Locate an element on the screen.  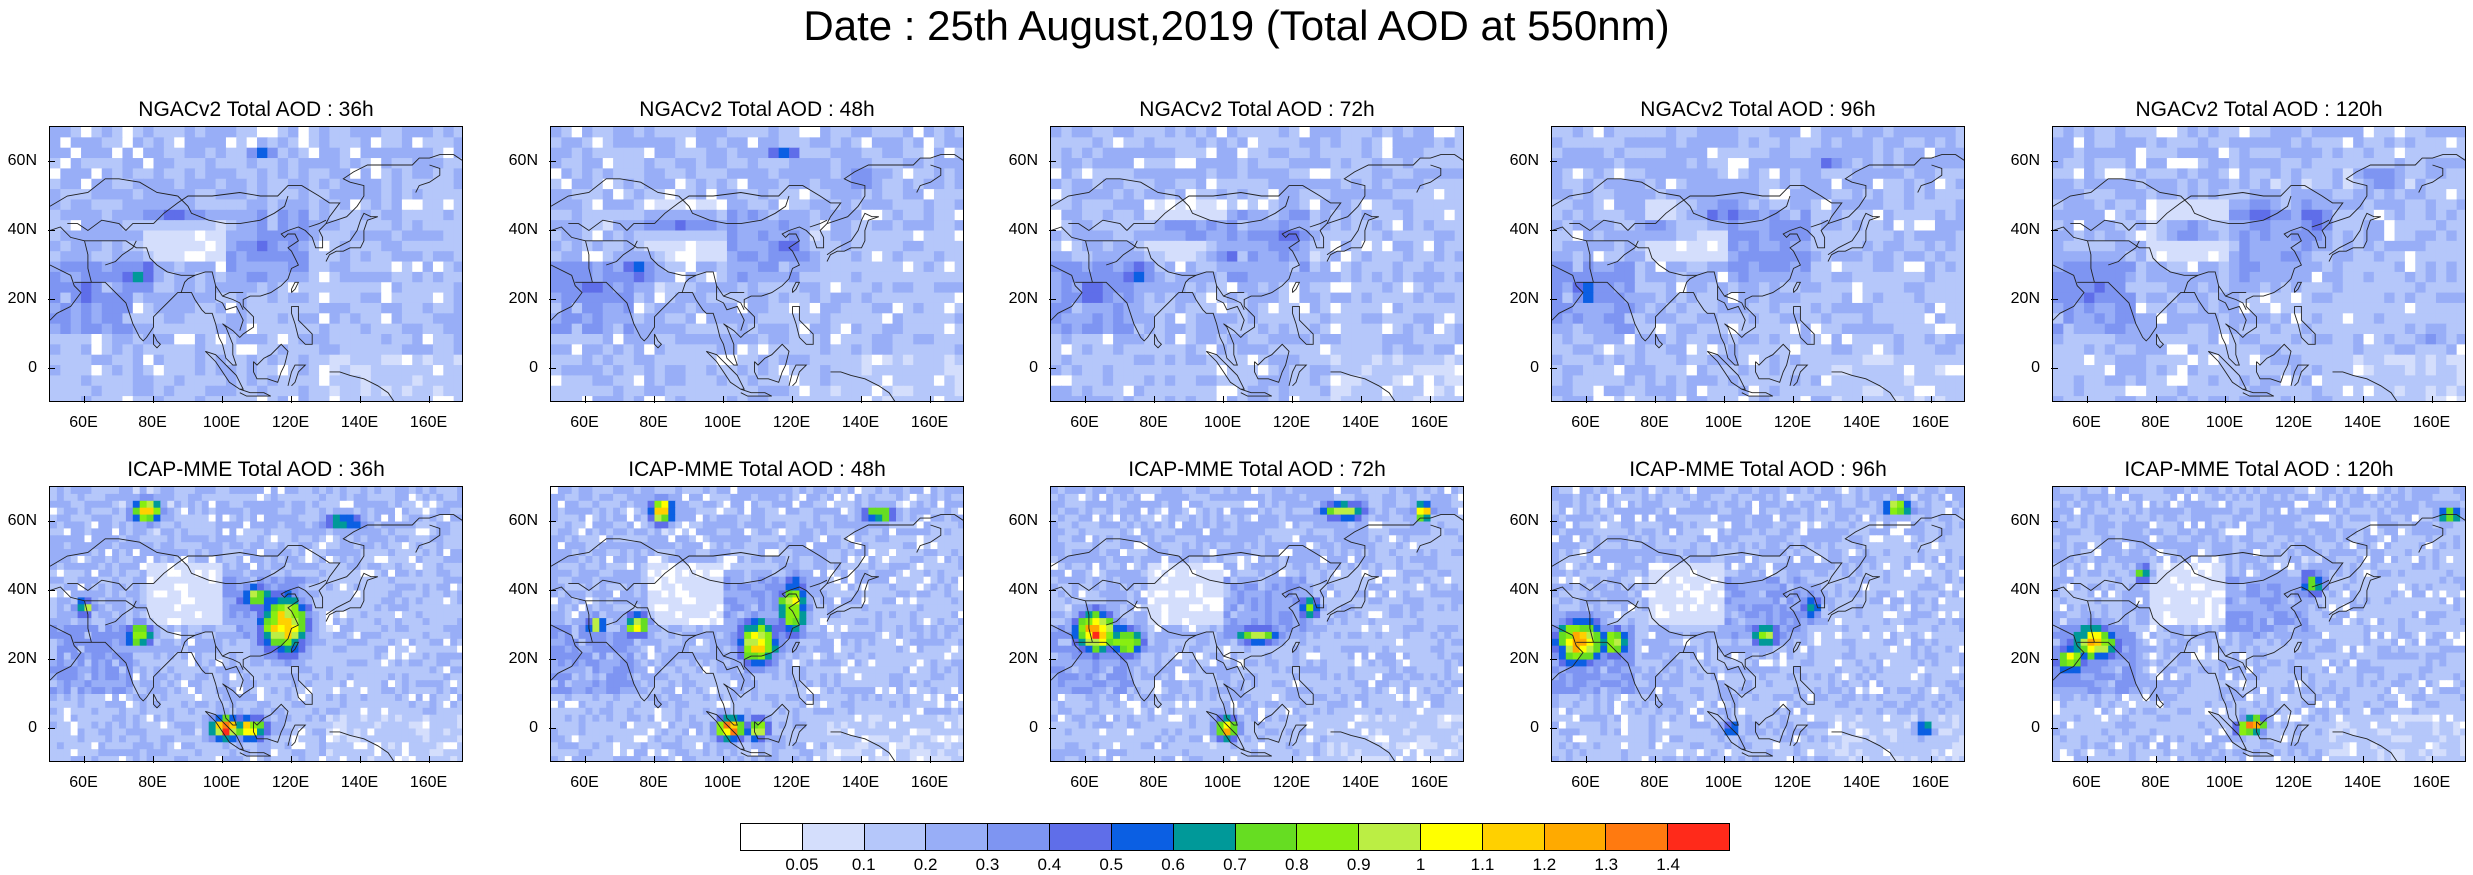
colorbar-label: 1.2 is located at coordinates (1545, 865).